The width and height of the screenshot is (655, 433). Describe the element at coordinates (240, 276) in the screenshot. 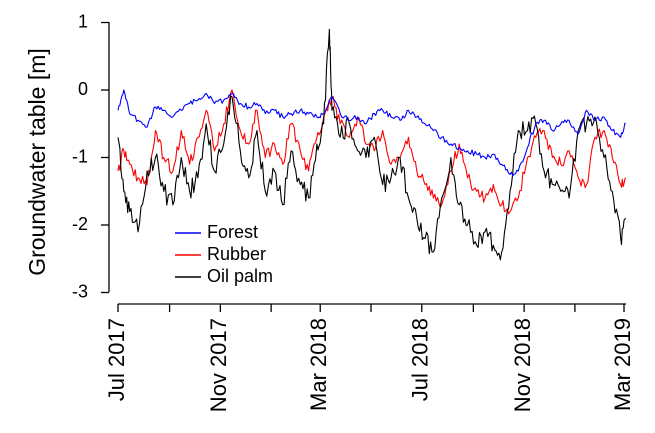

I see `legend-label: Oil palm` at that location.